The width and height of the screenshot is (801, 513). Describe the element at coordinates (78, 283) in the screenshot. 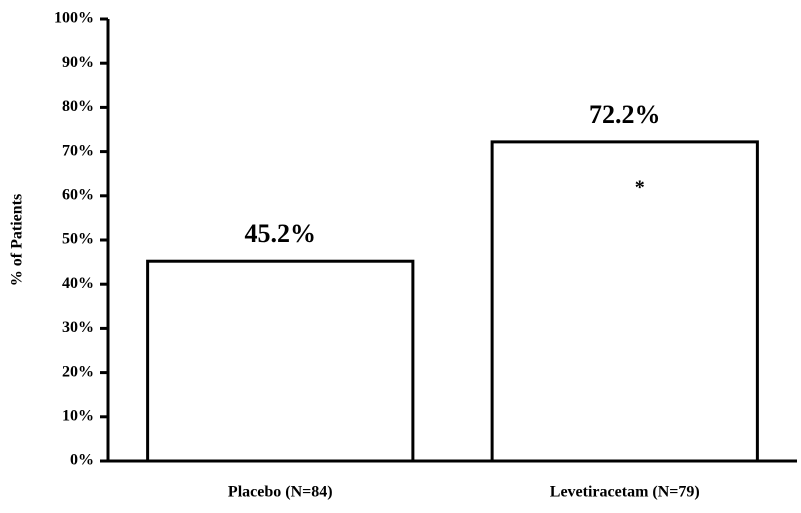

I see `y-tick-label: 40%` at that location.